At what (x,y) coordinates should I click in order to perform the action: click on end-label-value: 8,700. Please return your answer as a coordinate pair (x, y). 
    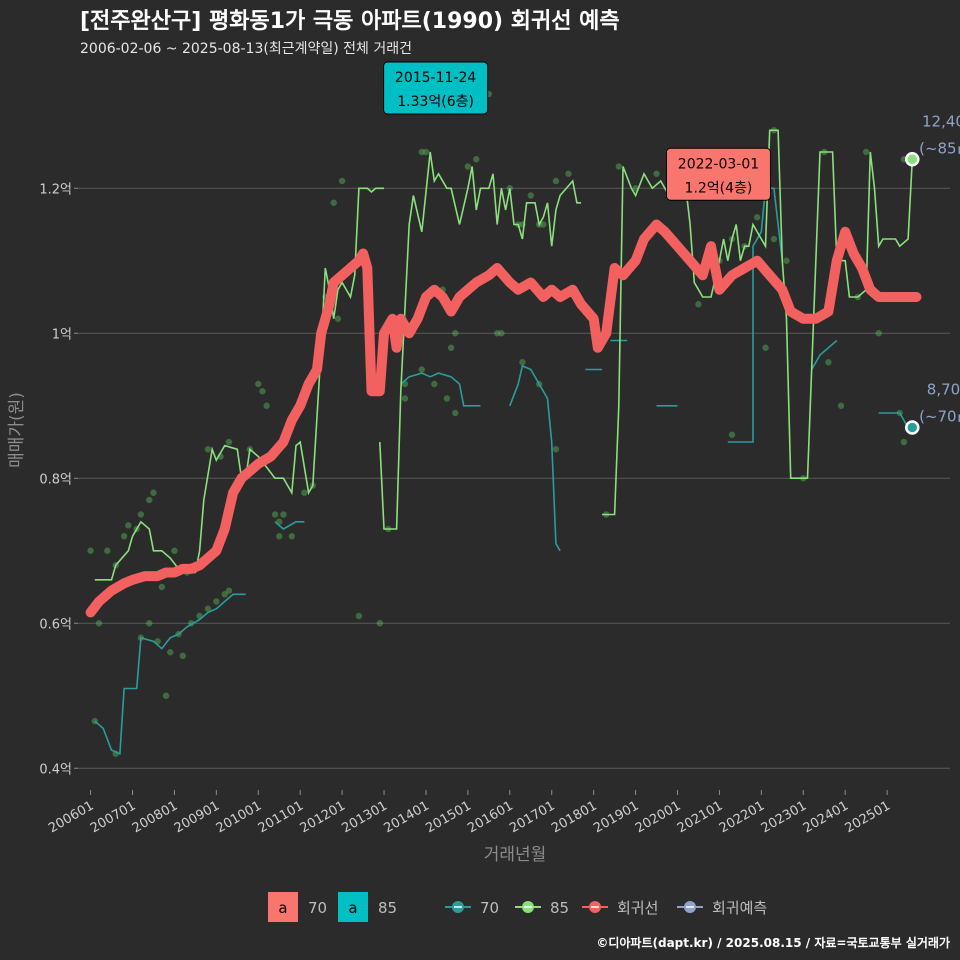
    Looking at the image, I should click on (943, 390).